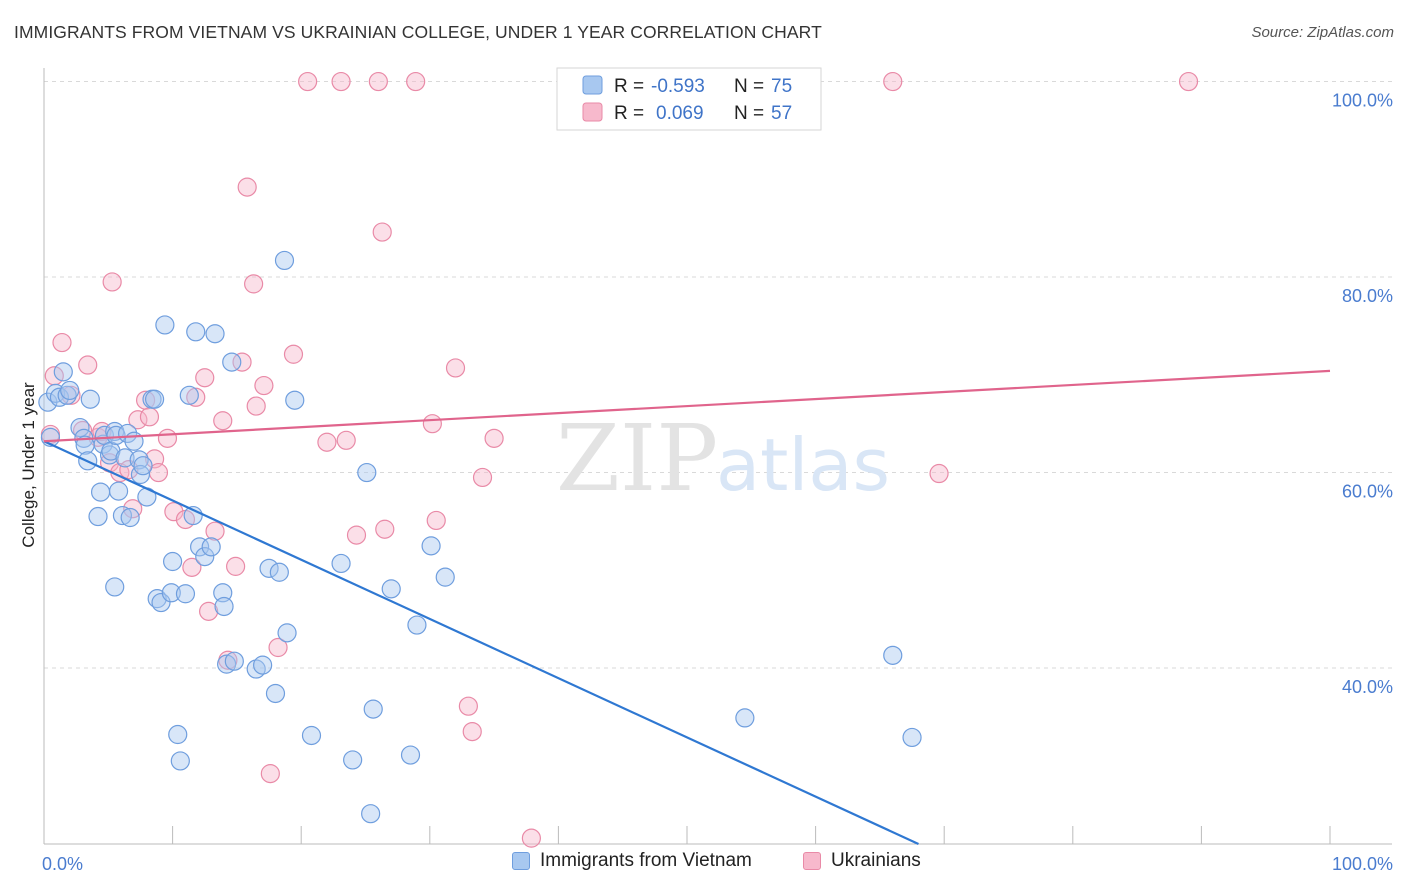 The image size is (1406, 892). What do you see at coordinates (1322, 32) in the screenshot?
I see `source-credit: Source: ZipAtlas.com` at bounding box center [1322, 32].